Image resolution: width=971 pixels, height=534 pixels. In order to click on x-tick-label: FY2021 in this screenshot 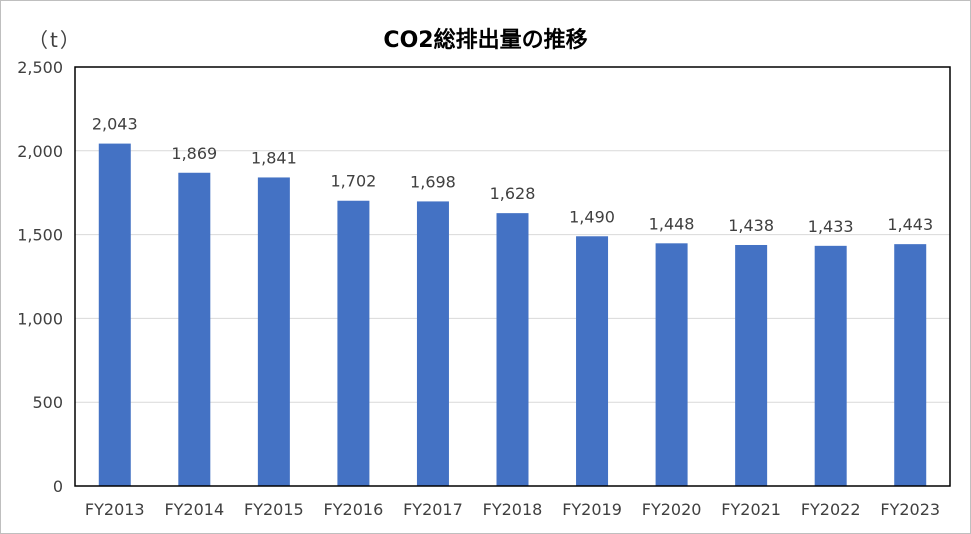, I will do `click(751, 509)`.